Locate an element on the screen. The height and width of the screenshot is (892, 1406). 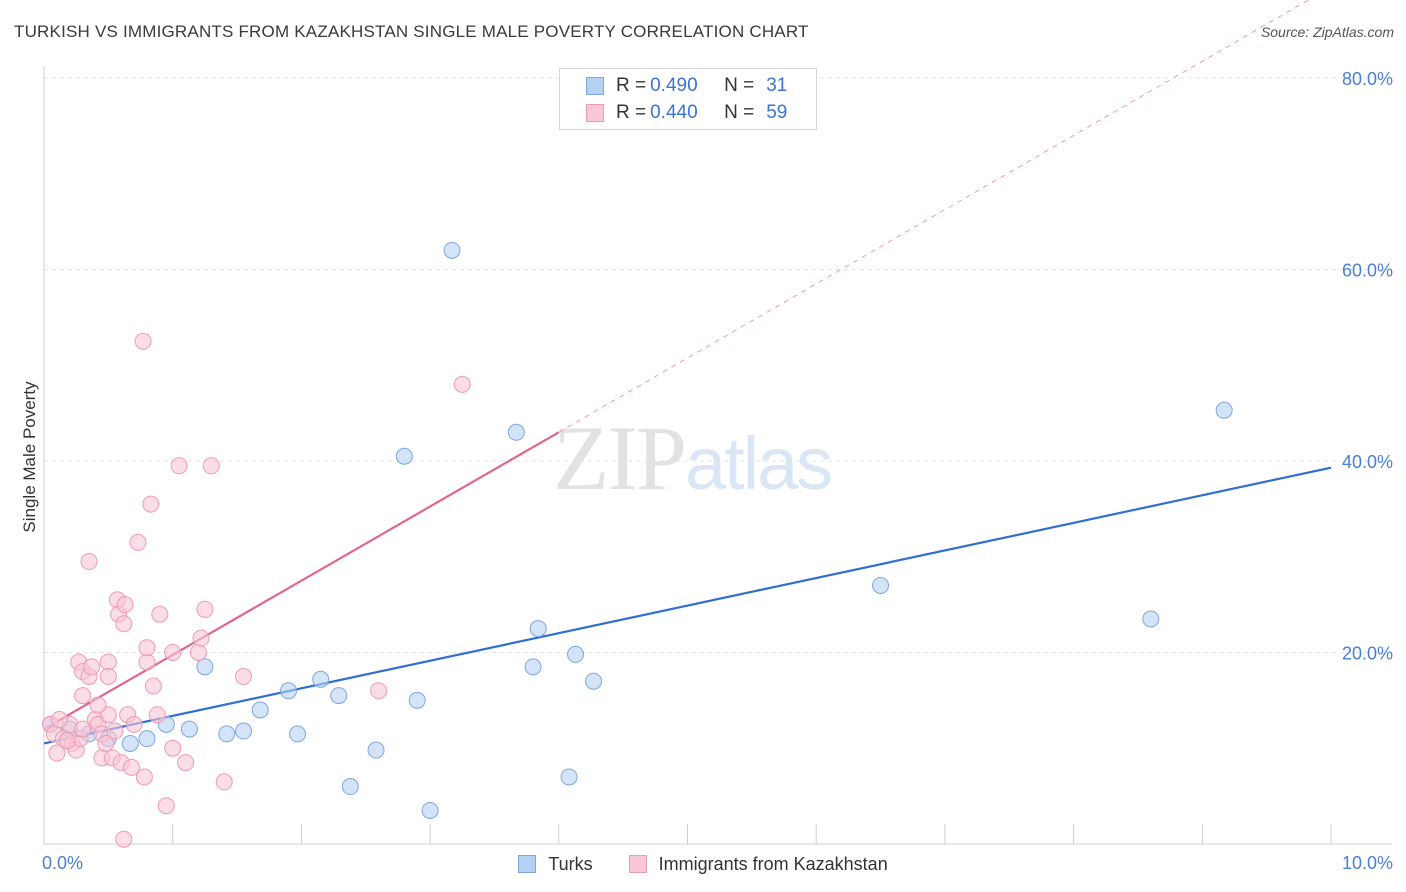
legend-row-turks: R = 0.490 N = 31 is located at coordinates (686, 86).